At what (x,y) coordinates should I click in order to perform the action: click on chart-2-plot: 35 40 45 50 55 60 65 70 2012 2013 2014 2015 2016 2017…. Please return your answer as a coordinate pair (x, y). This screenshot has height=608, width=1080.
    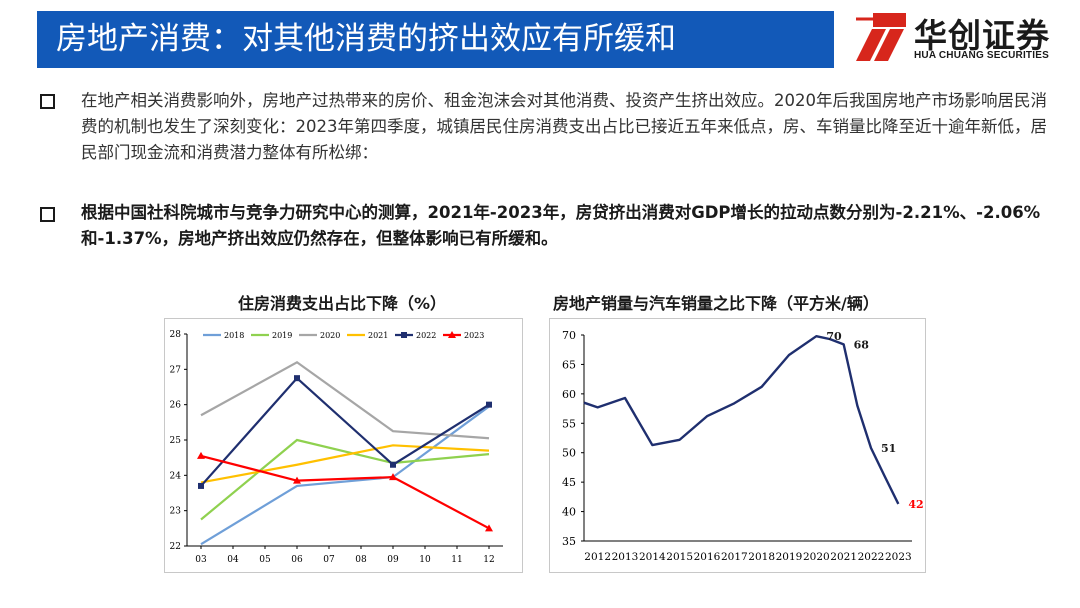
    Looking at the image, I should click on (743, 446).